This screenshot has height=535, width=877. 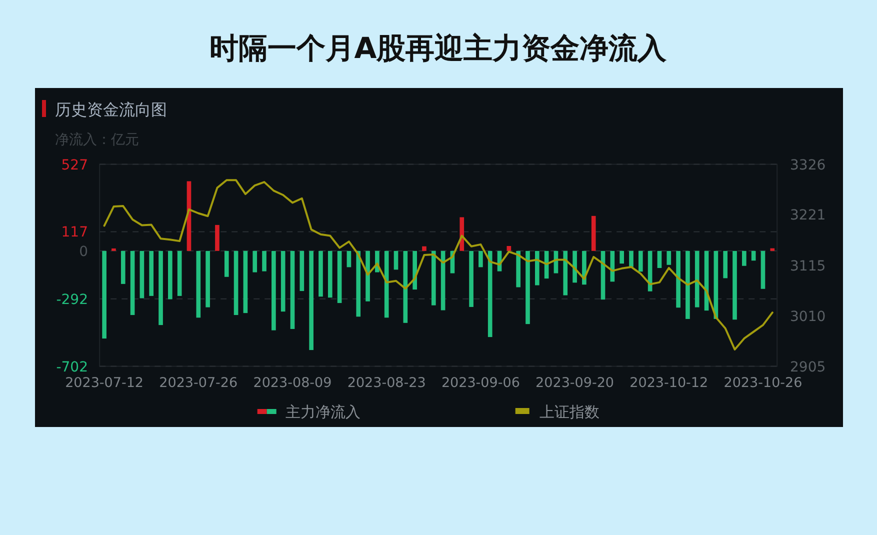 What do you see at coordinates (111, 109) in the screenshot?
I see `subtitle: 历史资金流向图` at bounding box center [111, 109].